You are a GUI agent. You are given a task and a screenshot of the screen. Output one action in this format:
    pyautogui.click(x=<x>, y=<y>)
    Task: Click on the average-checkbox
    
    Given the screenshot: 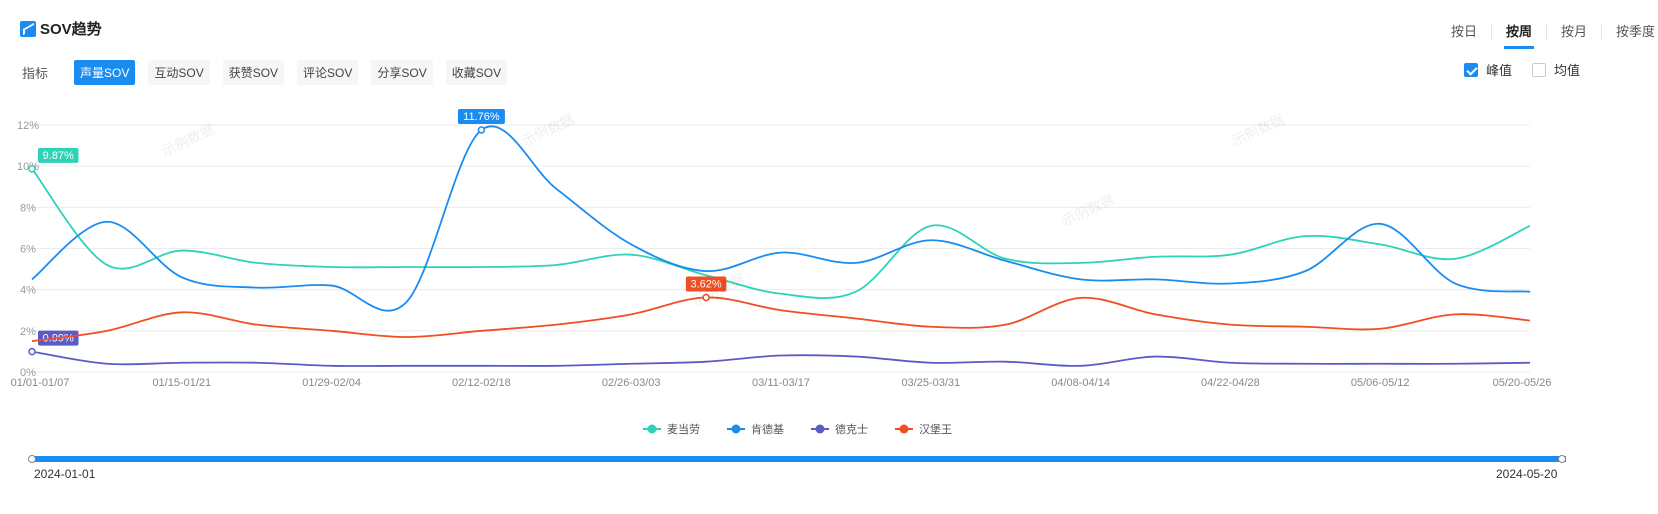 What is the action you would take?
    pyautogui.click(x=1539, y=69)
    